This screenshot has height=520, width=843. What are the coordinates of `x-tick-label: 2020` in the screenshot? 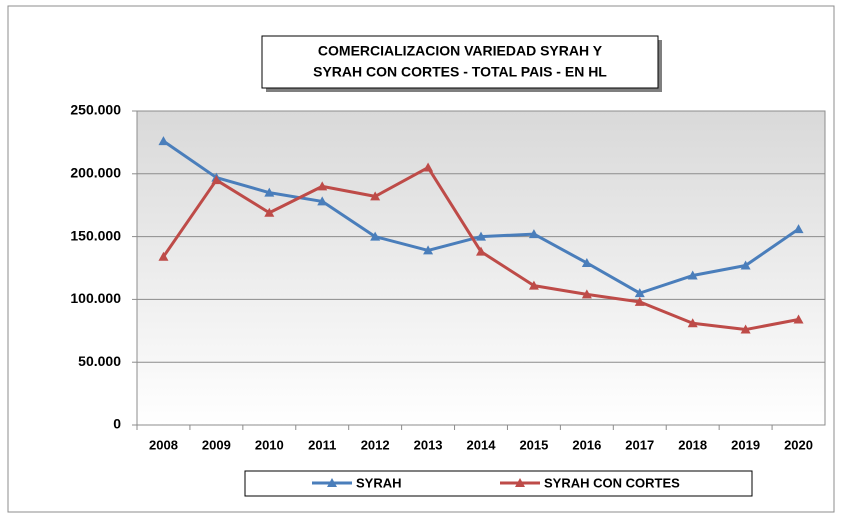 It's located at (798, 444).